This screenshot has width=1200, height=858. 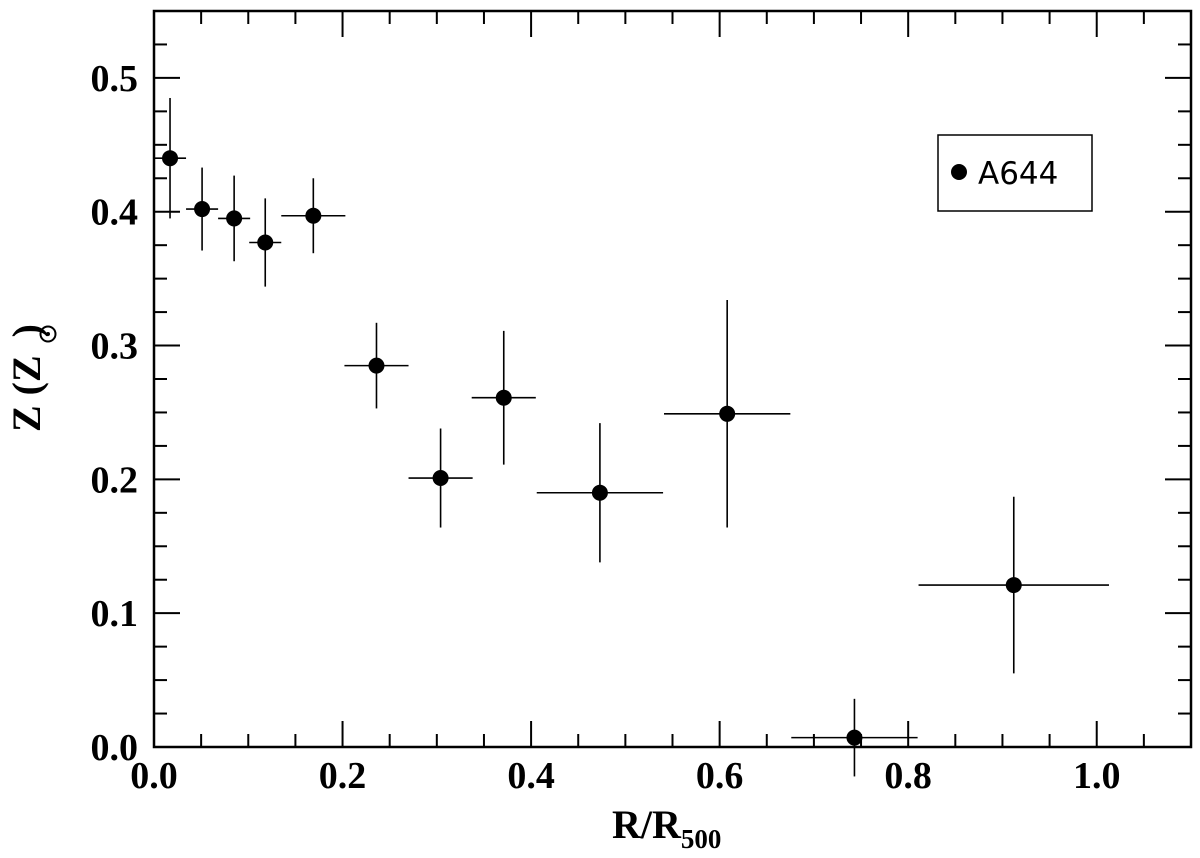 What do you see at coordinates (115, 213) in the screenshot?
I see `y-tick-label: 0.4` at bounding box center [115, 213].